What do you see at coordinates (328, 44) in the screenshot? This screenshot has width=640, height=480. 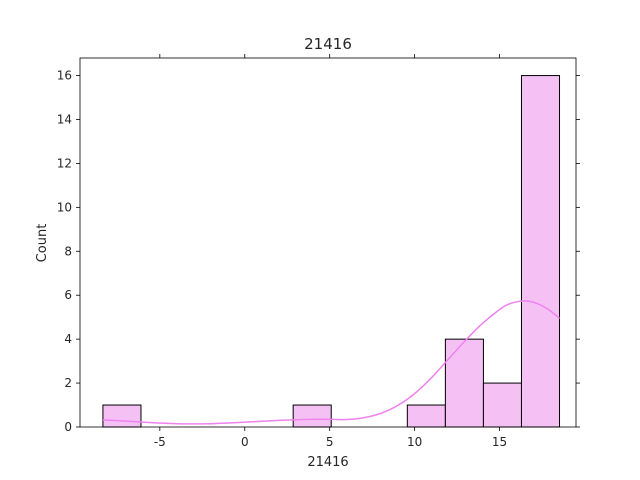 I see `chart-title: 21416` at bounding box center [328, 44].